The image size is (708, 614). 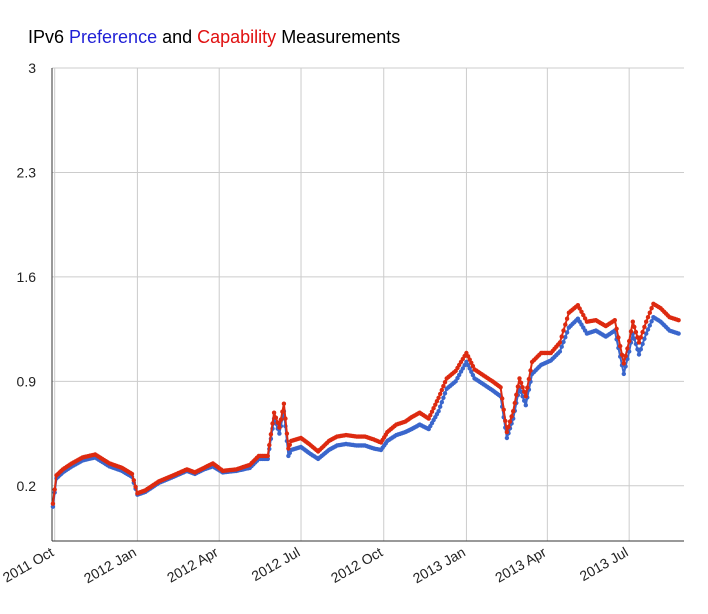 I want to click on title-capability: Capability, so click(x=237, y=37).